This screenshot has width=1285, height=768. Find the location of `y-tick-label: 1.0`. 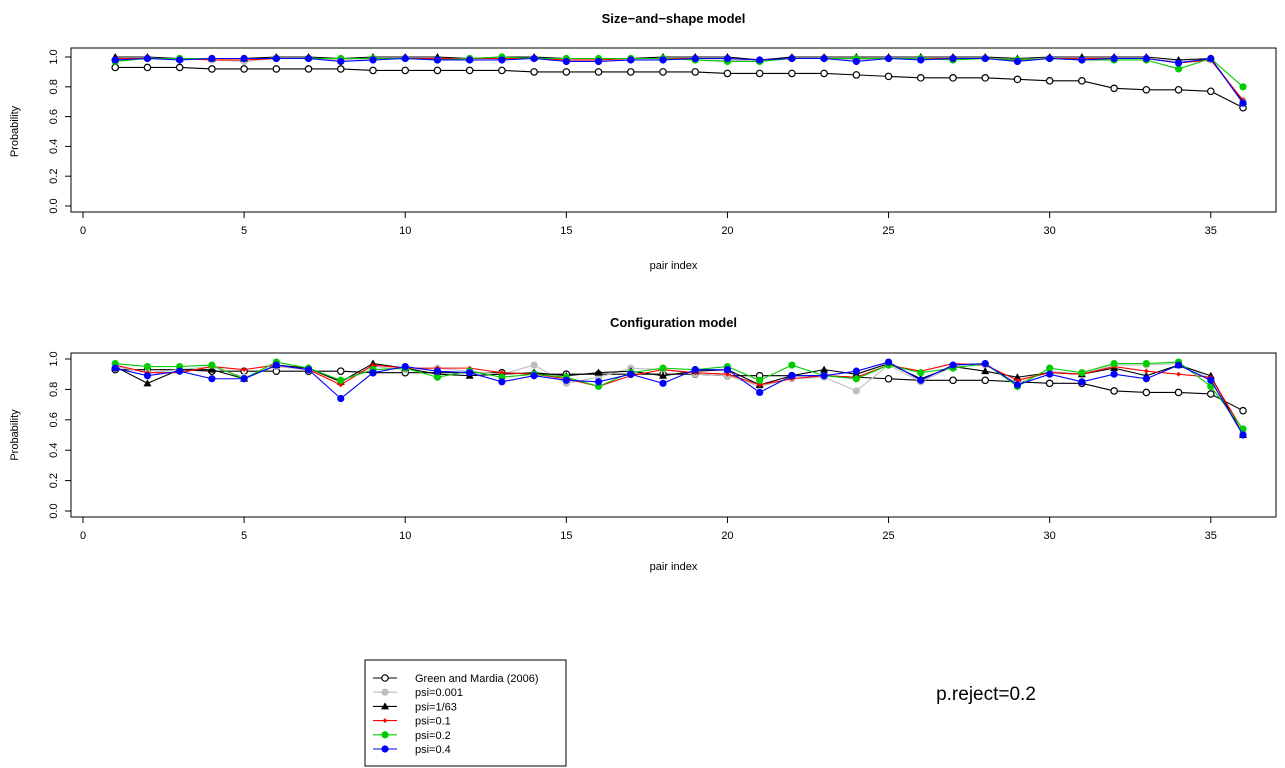

y-tick-label: 1.0 is located at coordinates (54, 56).